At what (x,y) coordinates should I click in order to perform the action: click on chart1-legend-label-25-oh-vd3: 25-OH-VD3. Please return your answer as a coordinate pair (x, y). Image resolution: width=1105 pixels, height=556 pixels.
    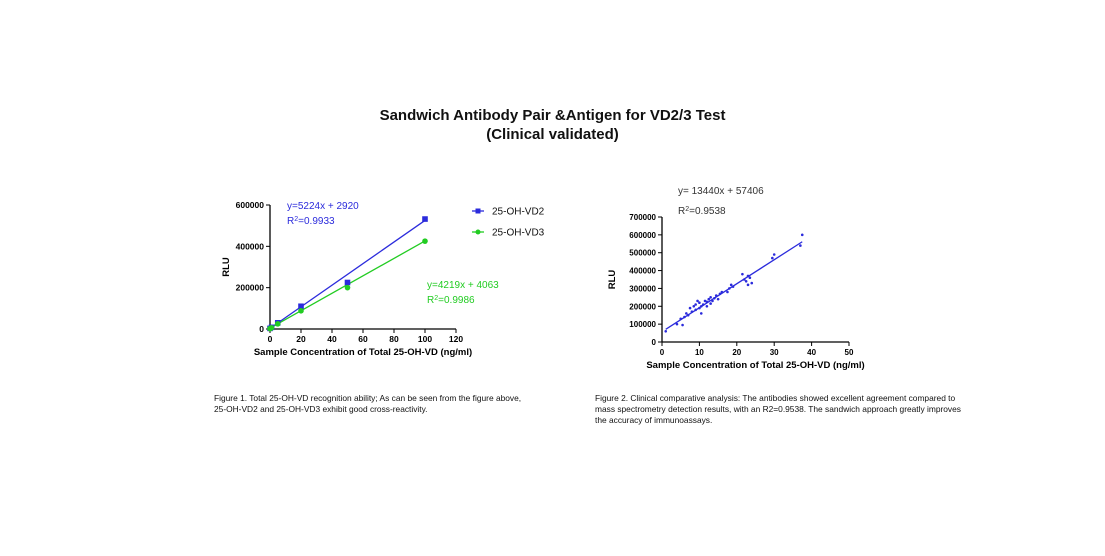
    Looking at the image, I should click on (518, 233).